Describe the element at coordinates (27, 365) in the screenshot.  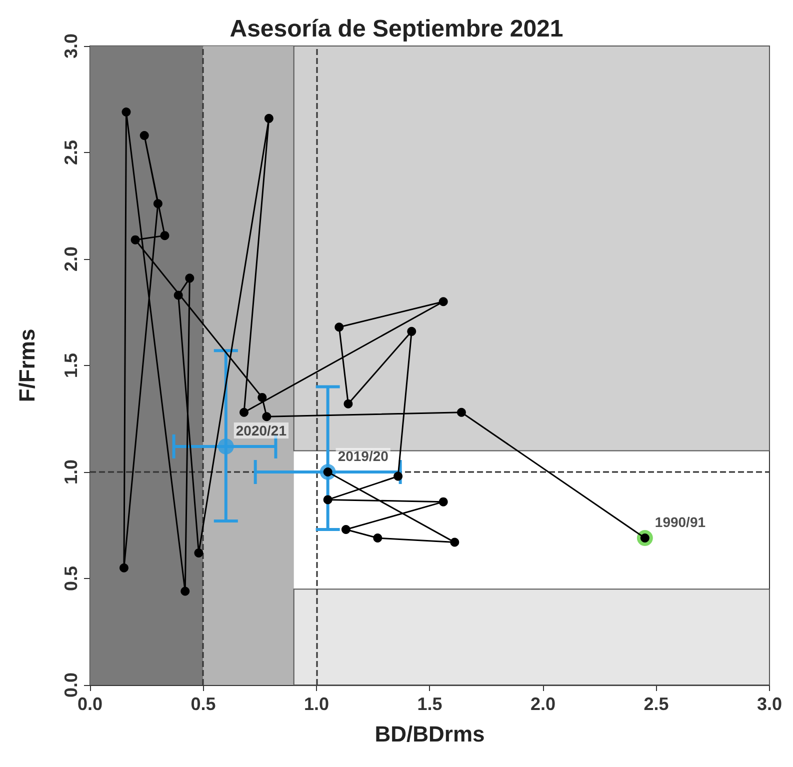
I see `y-axis-title: F/Frms` at that location.